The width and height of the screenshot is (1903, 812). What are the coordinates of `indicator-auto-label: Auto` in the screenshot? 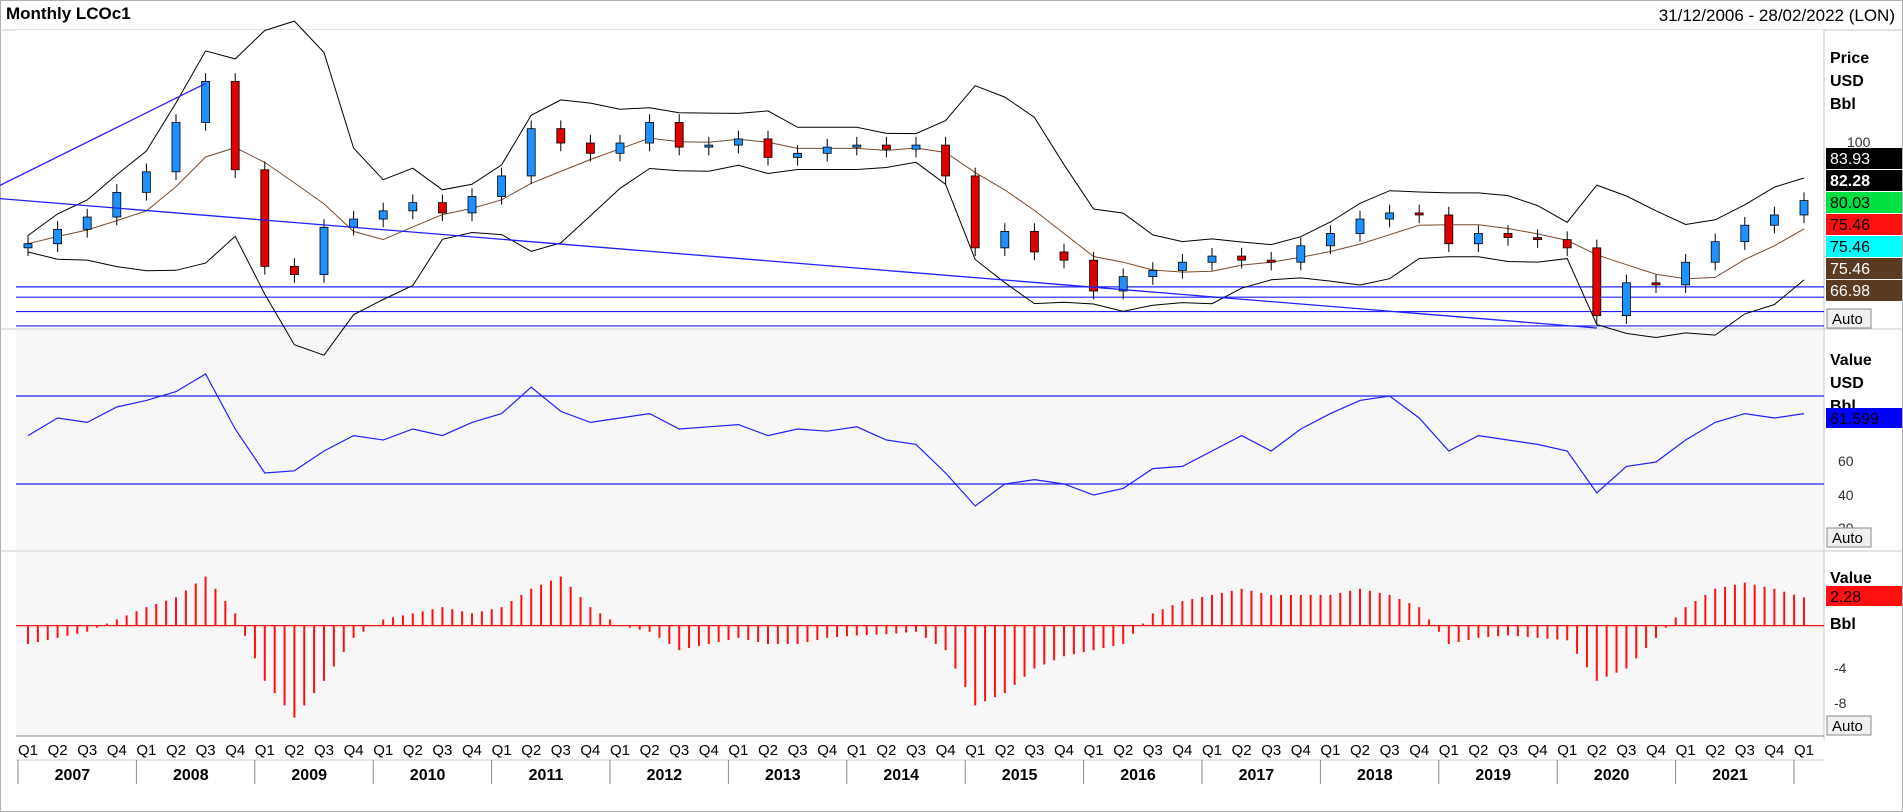 It's located at (1847, 538).